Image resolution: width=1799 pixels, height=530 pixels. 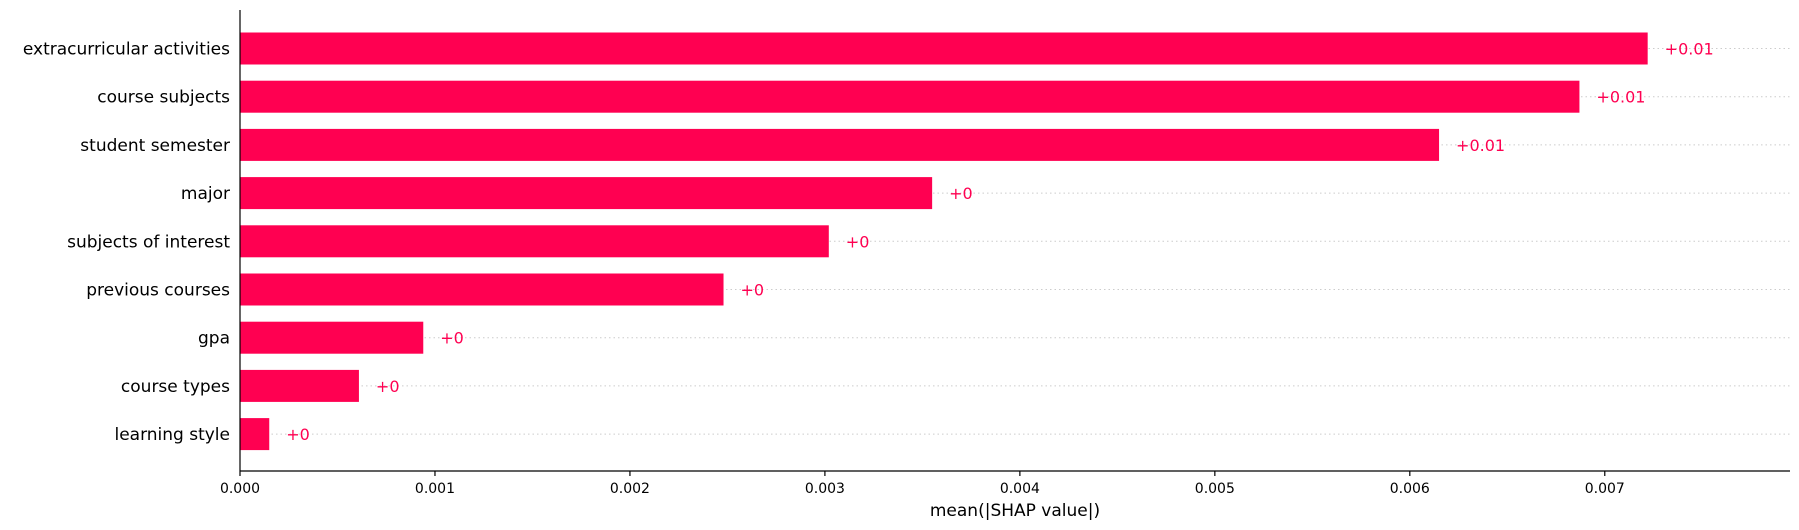 What do you see at coordinates (148, 242) in the screenshot?
I see `category-label: subjects of interest` at bounding box center [148, 242].